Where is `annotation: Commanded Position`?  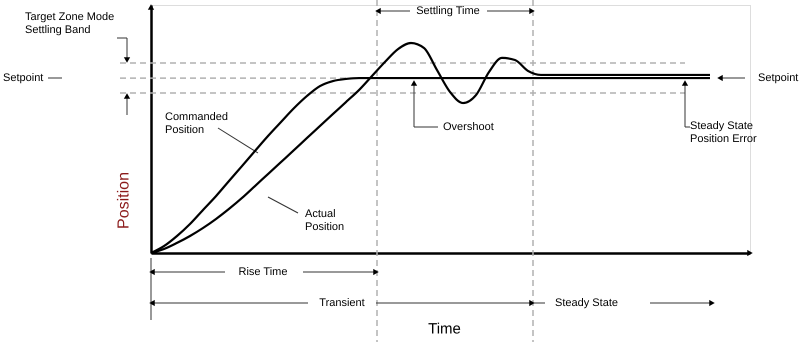
annotation: Commanded Position is located at coordinates (196, 123).